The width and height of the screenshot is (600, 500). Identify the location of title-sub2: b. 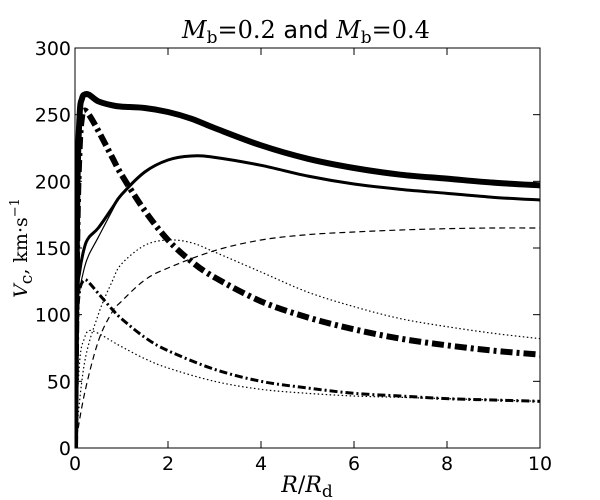
(366, 38).